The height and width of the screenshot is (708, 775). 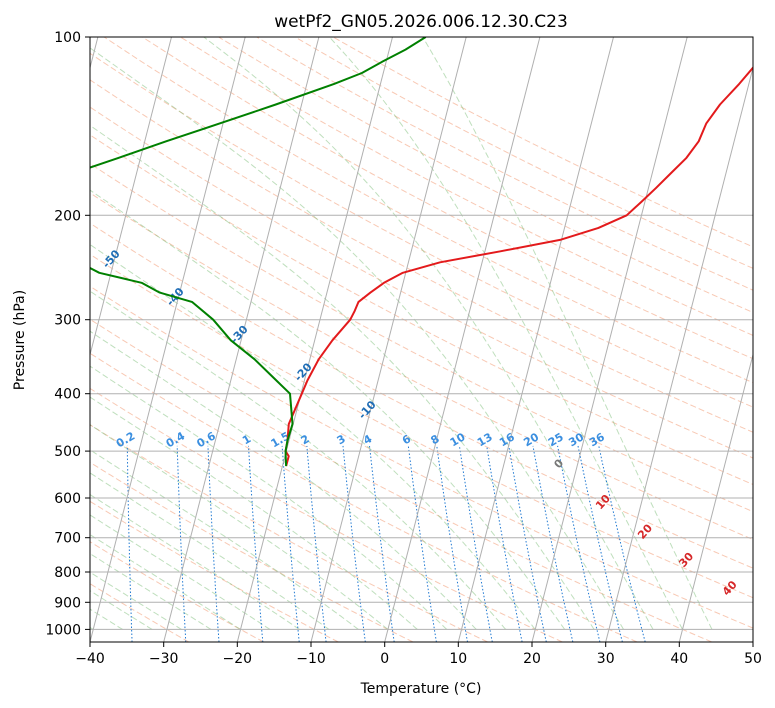 What do you see at coordinates (67, 395) in the screenshot?
I see `y-tick-label: 400` at bounding box center [67, 395].